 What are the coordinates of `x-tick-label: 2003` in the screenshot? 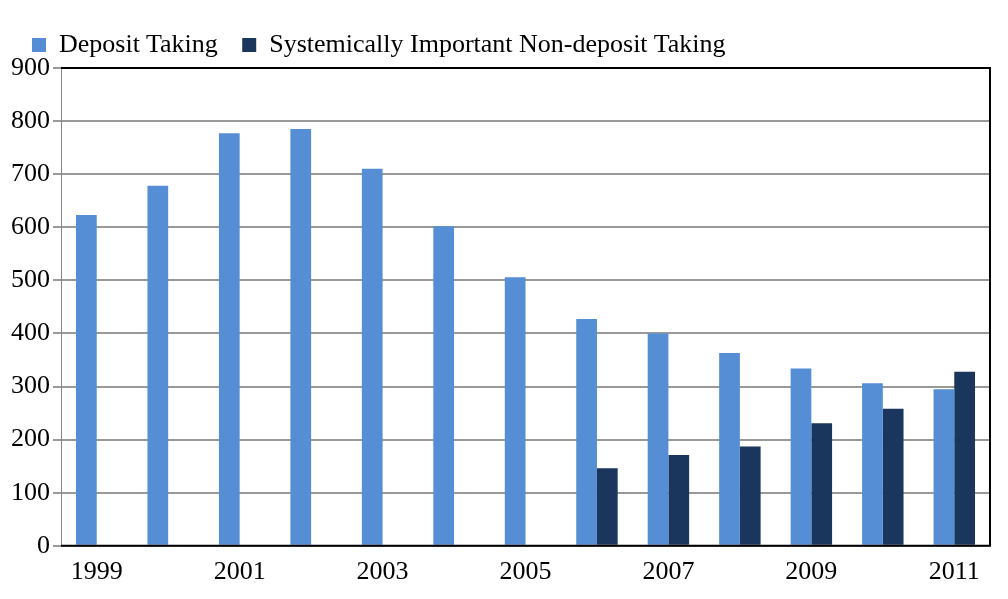 It's located at (382, 571).